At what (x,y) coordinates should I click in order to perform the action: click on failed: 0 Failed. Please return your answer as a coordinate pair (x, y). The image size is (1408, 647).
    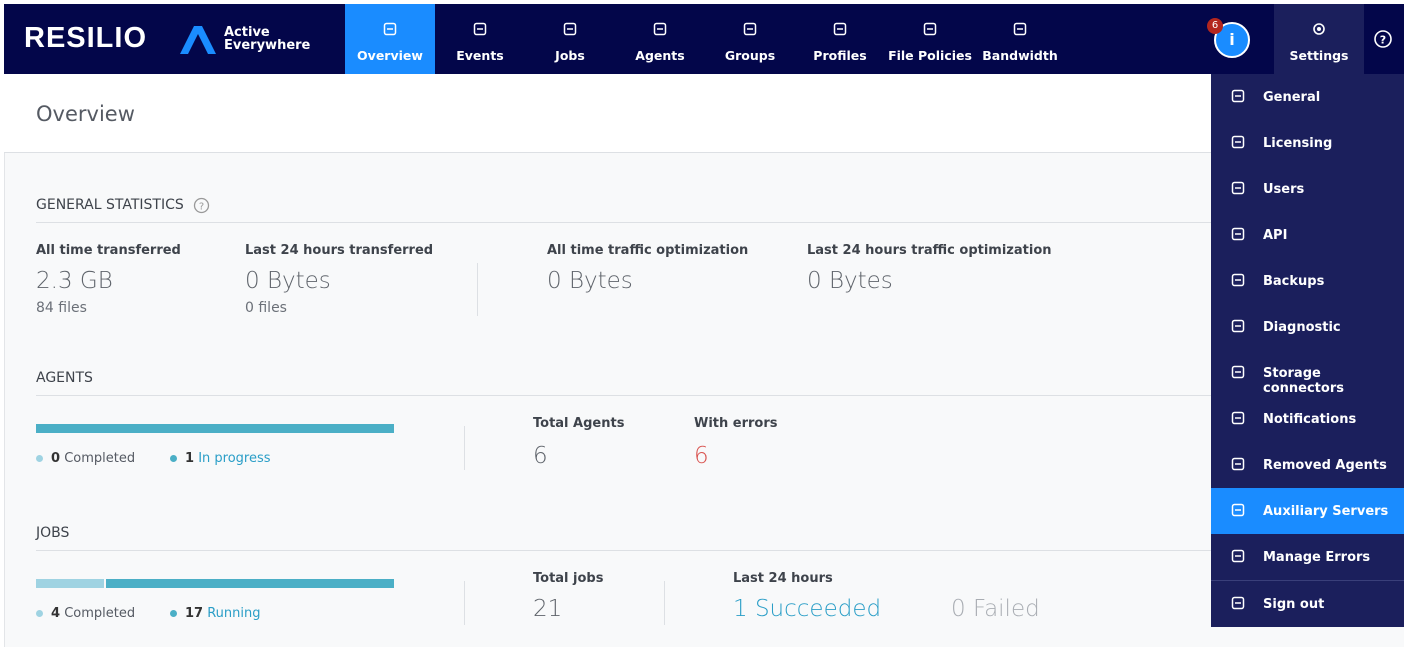
    Looking at the image, I should click on (995, 609).